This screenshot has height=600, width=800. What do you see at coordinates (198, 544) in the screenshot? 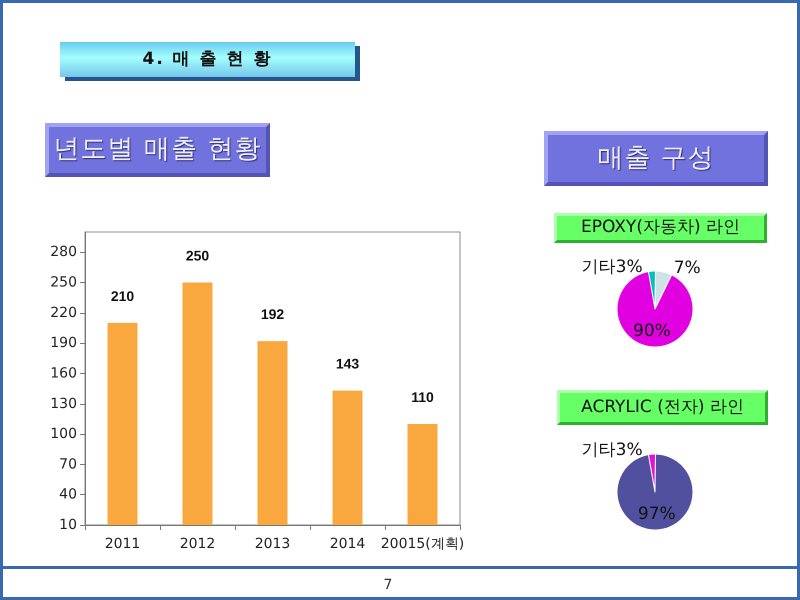
I see `x-tick-label: 2012` at bounding box center [198, 544].